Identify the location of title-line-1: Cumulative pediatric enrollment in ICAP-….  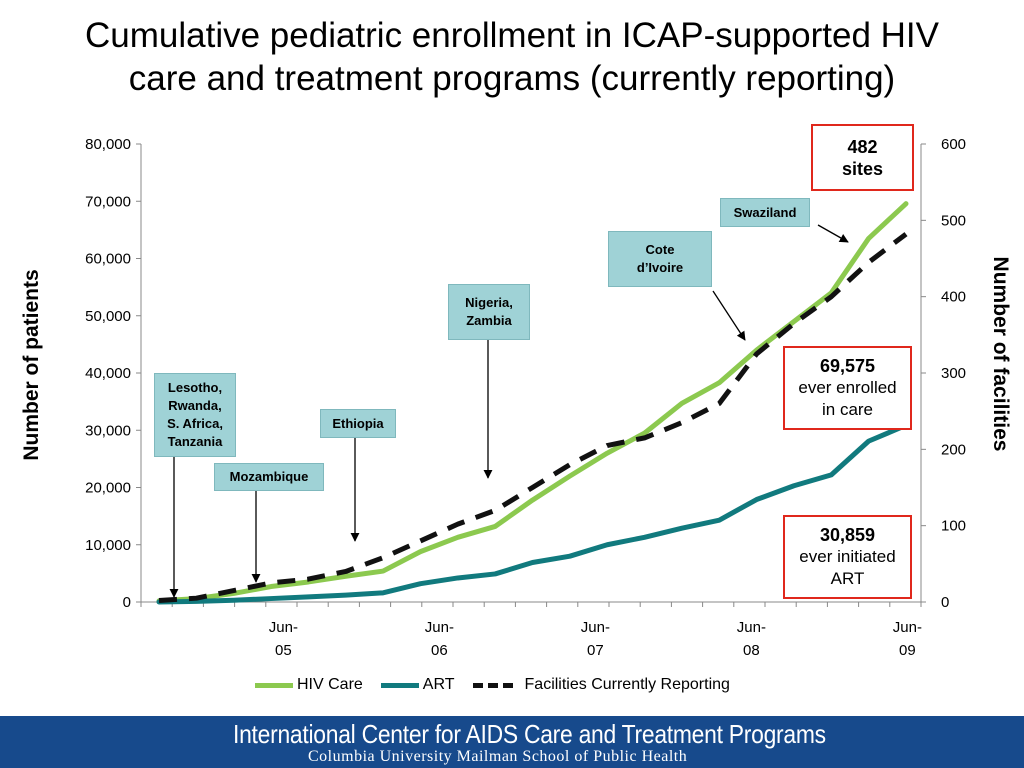
(512, 35).